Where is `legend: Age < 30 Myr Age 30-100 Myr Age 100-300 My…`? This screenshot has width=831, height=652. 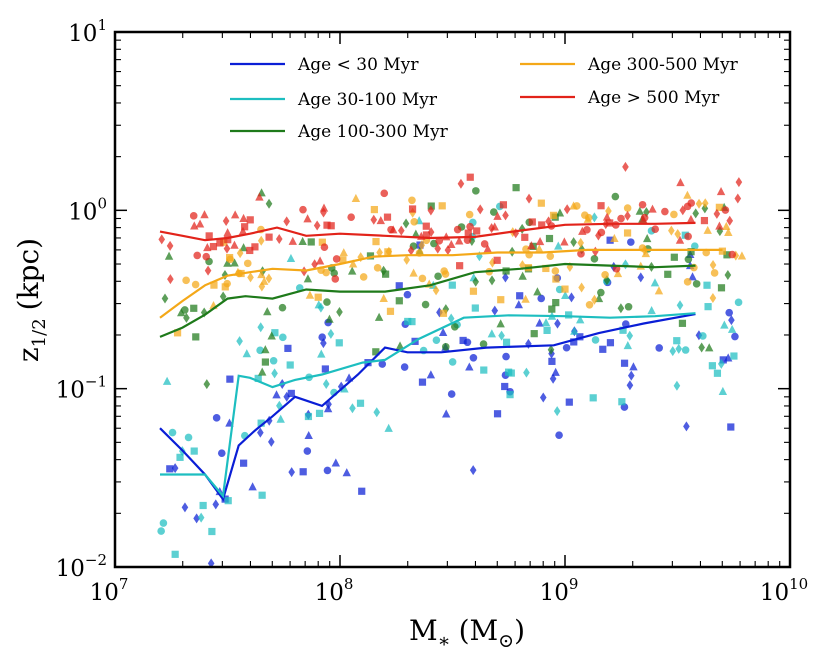
legend: Age < 30 Myr Age 30-100 Myr Age 100-300 My… is located at coordinates (484, 98).